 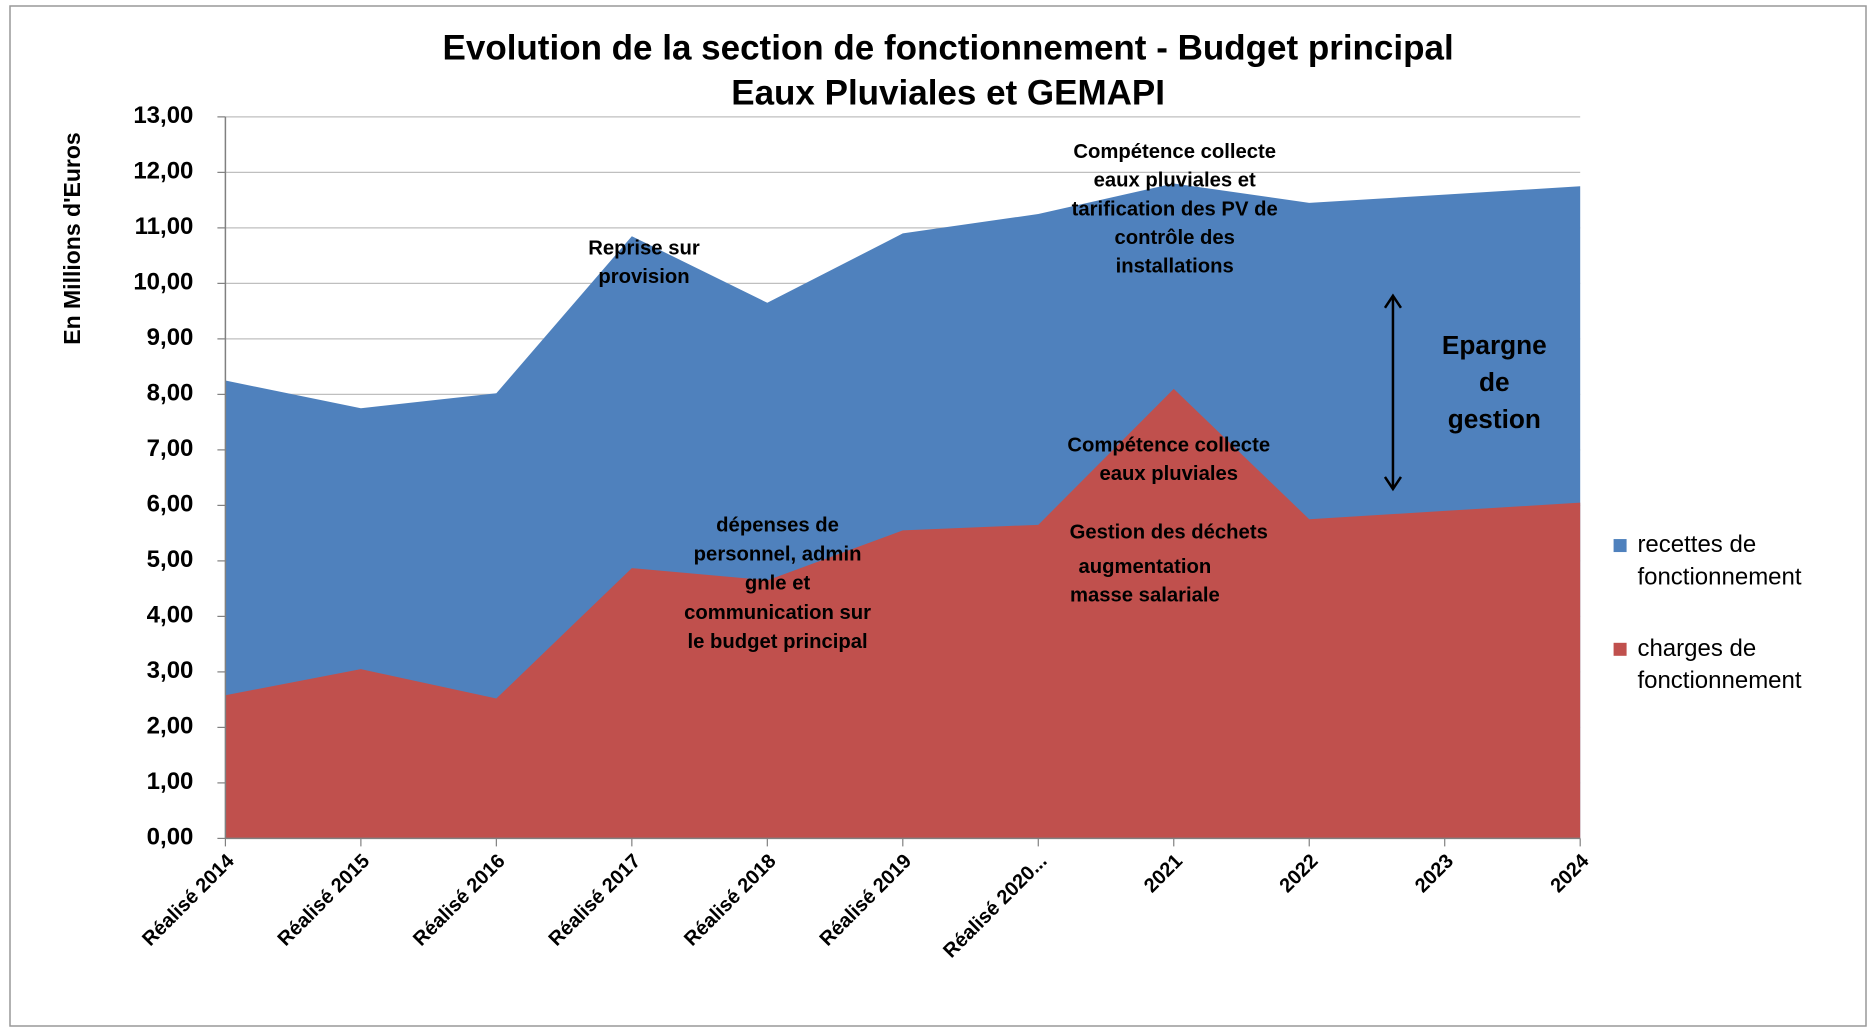 What do you see at coordinates (1393, 392) in the screenshot?
I see `arrow-head` at bounding box center [1393, 392].